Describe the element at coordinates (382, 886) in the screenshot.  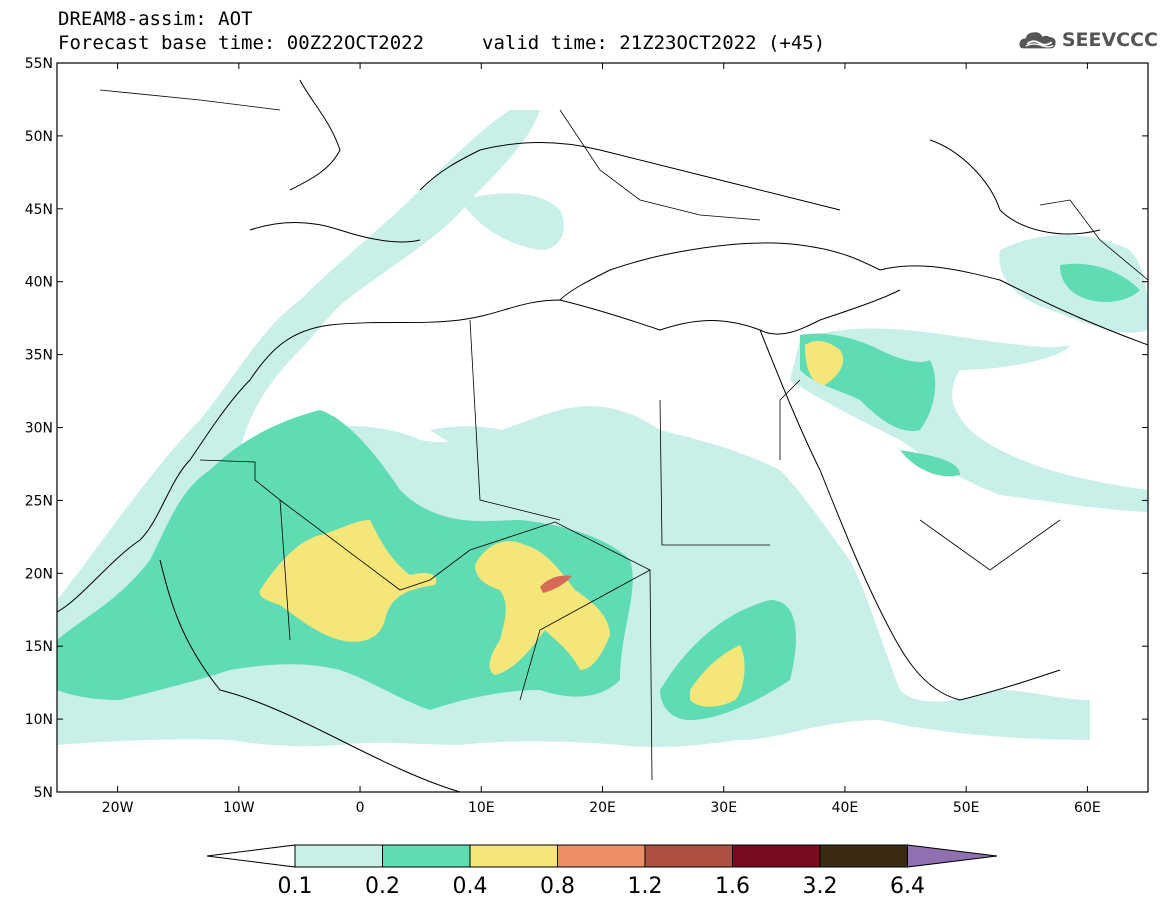
I see `colorbar-label: 0.2` at that location.